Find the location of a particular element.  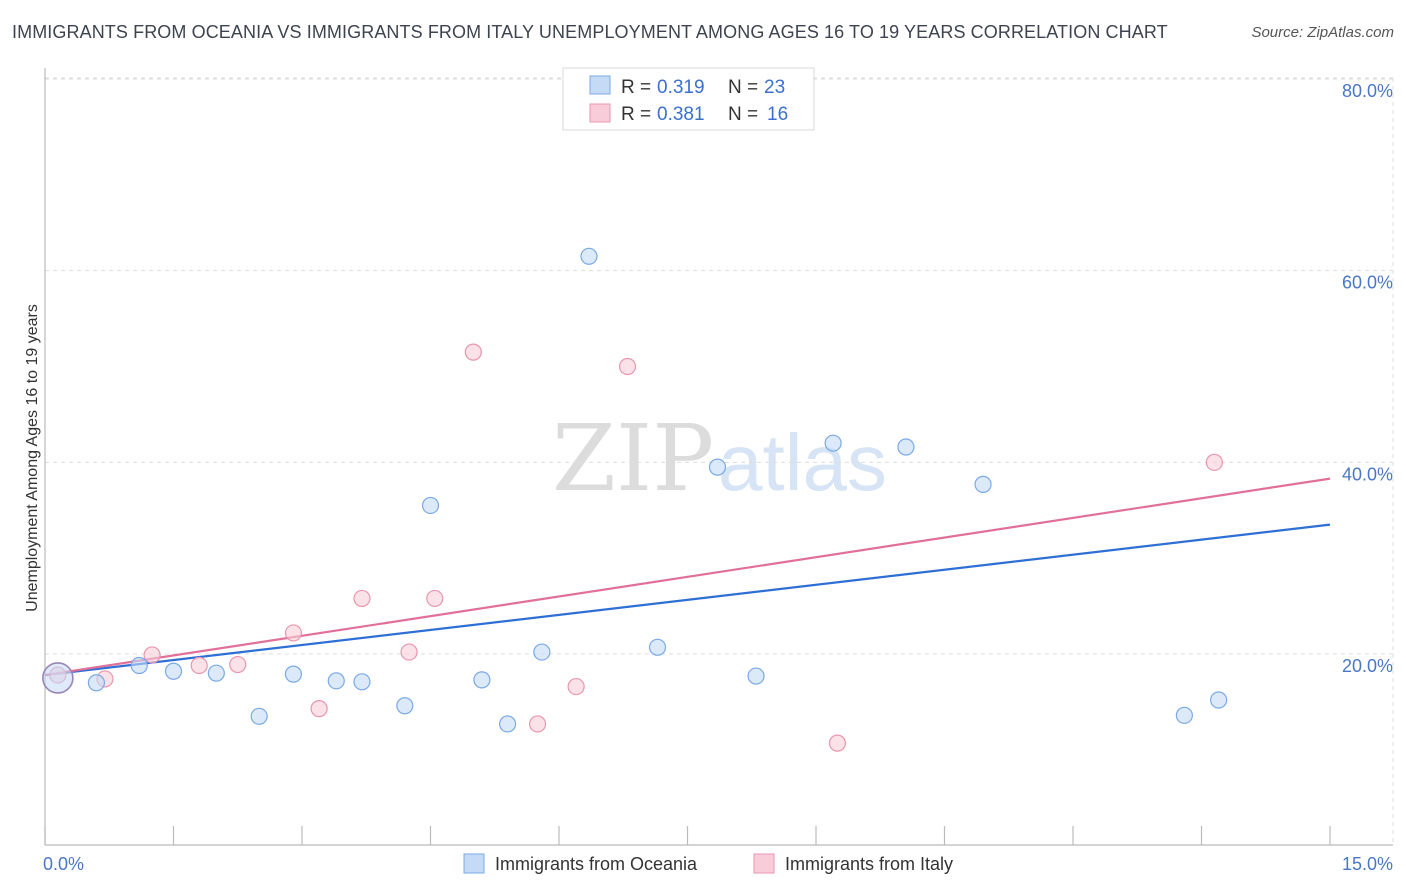

legend-r-oceania: 0.319 is located at coordinates (681, 87).